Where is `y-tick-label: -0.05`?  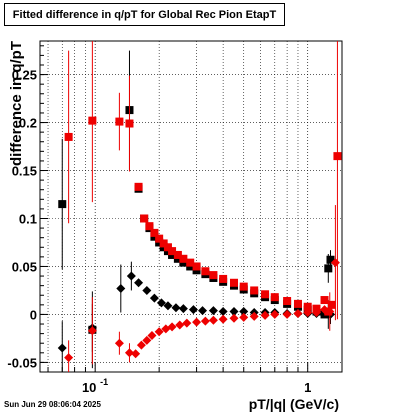
y-tick-label: -0.05 is located at coordinates (22, 362).